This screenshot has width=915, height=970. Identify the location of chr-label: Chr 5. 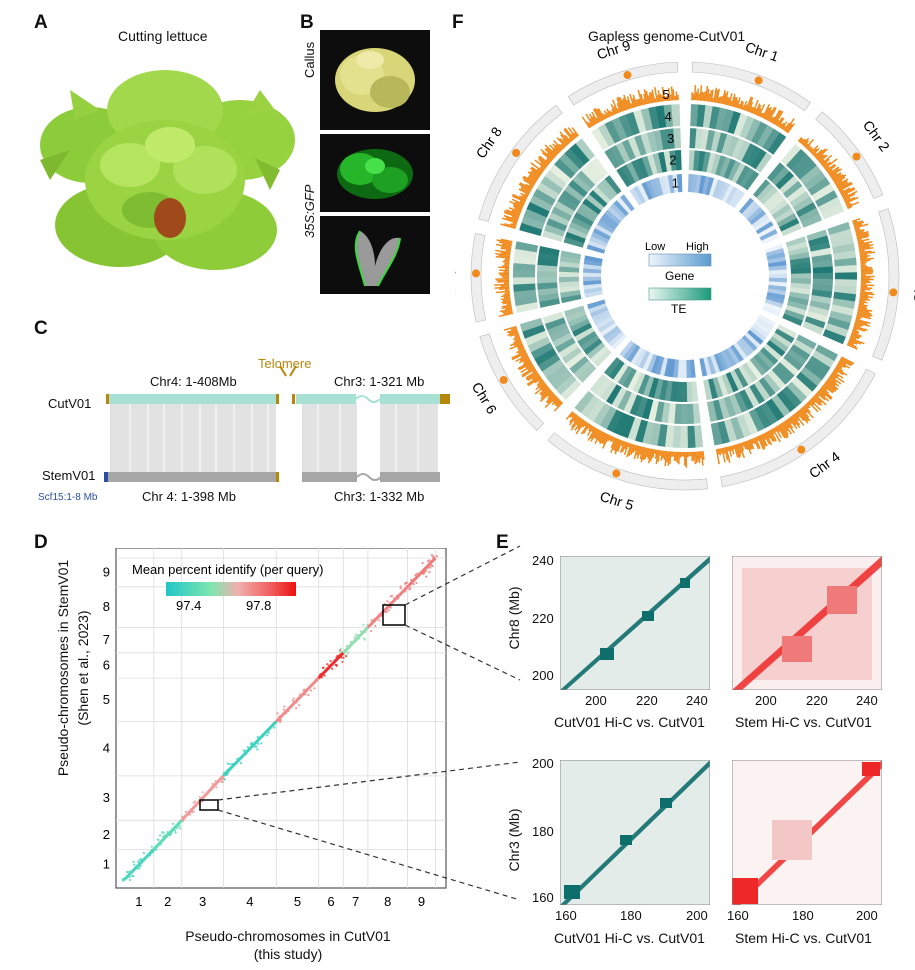
(617, 499).